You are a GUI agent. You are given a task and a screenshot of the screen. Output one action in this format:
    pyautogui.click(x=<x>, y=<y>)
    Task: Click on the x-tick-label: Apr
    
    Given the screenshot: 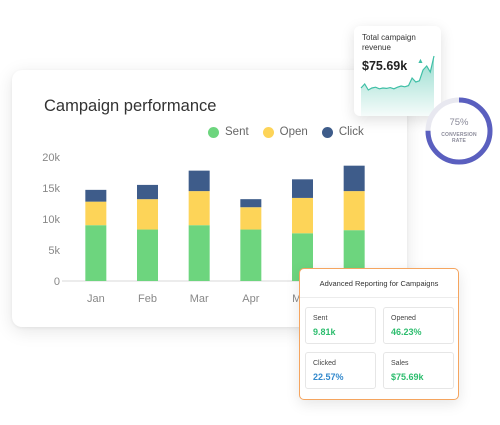 What is the action you would take?
    pyautogui.click(x=250, y=299)
    